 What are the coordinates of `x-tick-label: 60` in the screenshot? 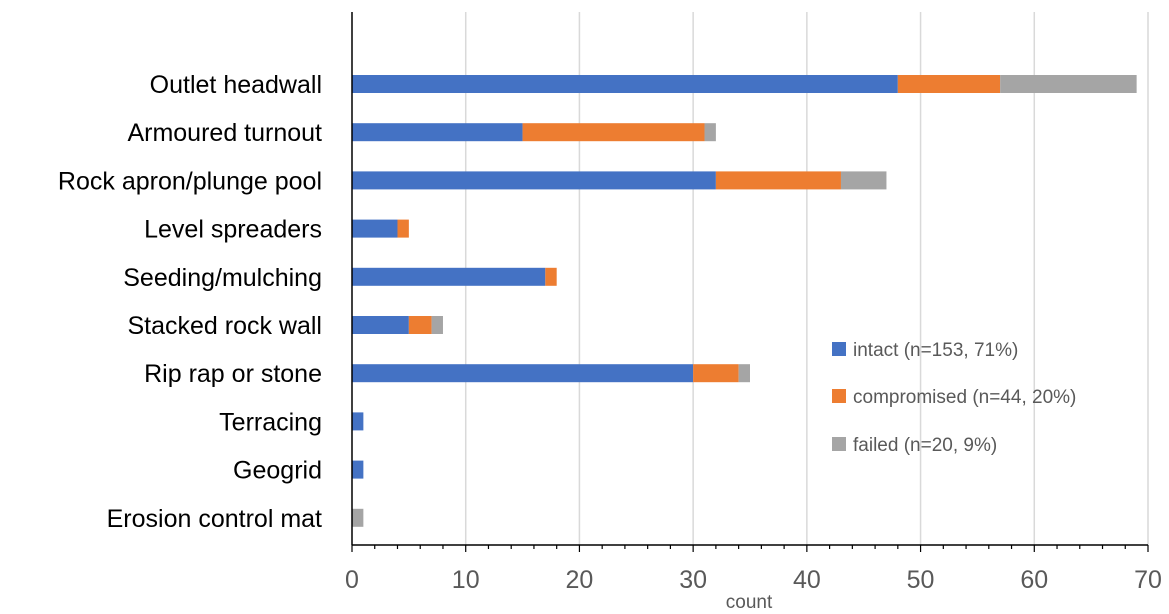 It's located at (1034, 580).